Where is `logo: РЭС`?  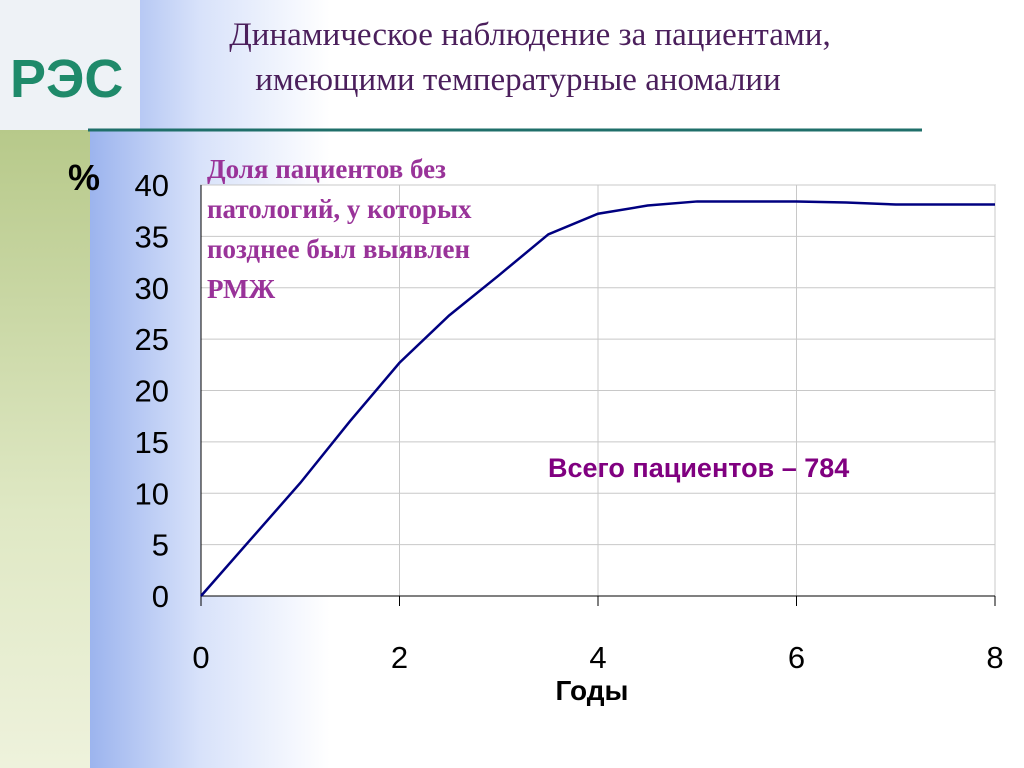
logo: РЭС is located at coordinates (66, 79).